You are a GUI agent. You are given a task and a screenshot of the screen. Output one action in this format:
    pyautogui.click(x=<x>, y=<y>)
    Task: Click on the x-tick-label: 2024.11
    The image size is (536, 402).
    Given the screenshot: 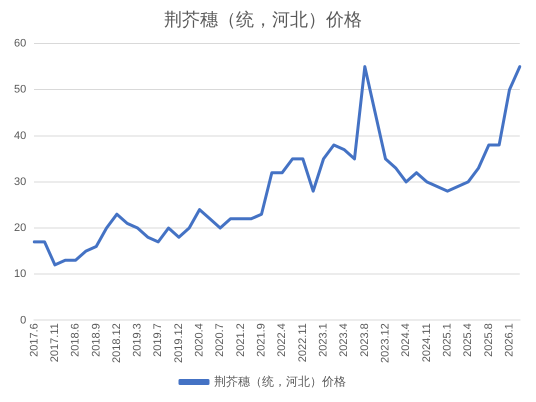 What is the action you would take?
    pyautogui.click(x=426, y=342)
    